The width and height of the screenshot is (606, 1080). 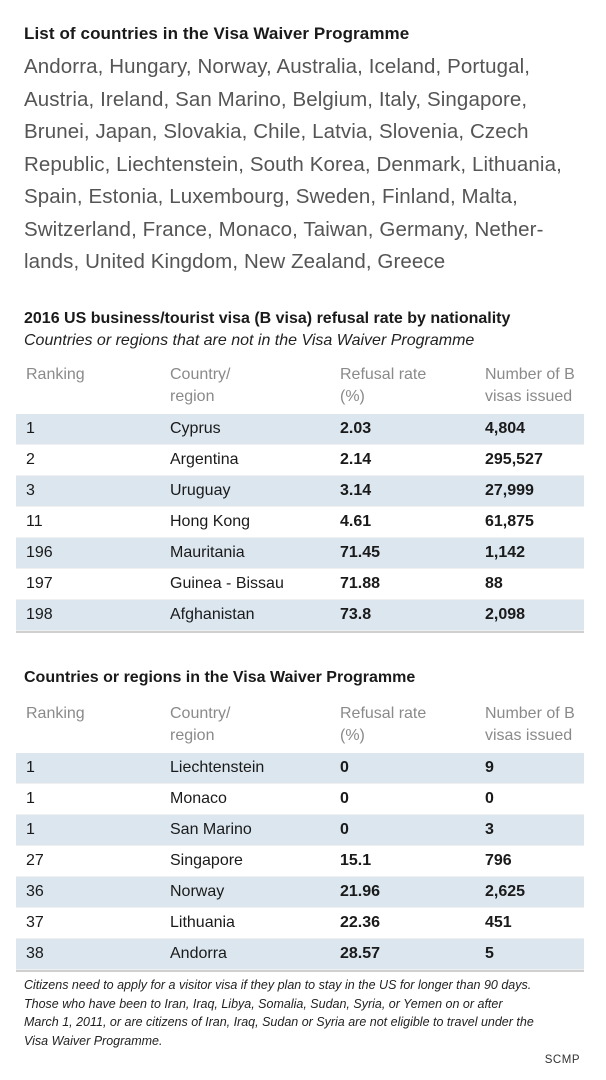 What do you see at coordinates (245, 799) in the screenshot?
I see `cell-country: Monaco` at bounding box center [245, 799].